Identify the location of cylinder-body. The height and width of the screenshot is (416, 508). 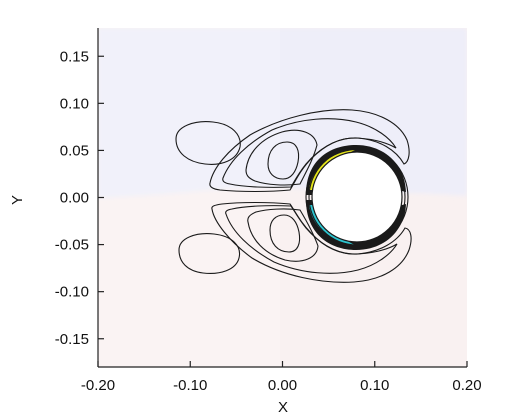
(357, 197).